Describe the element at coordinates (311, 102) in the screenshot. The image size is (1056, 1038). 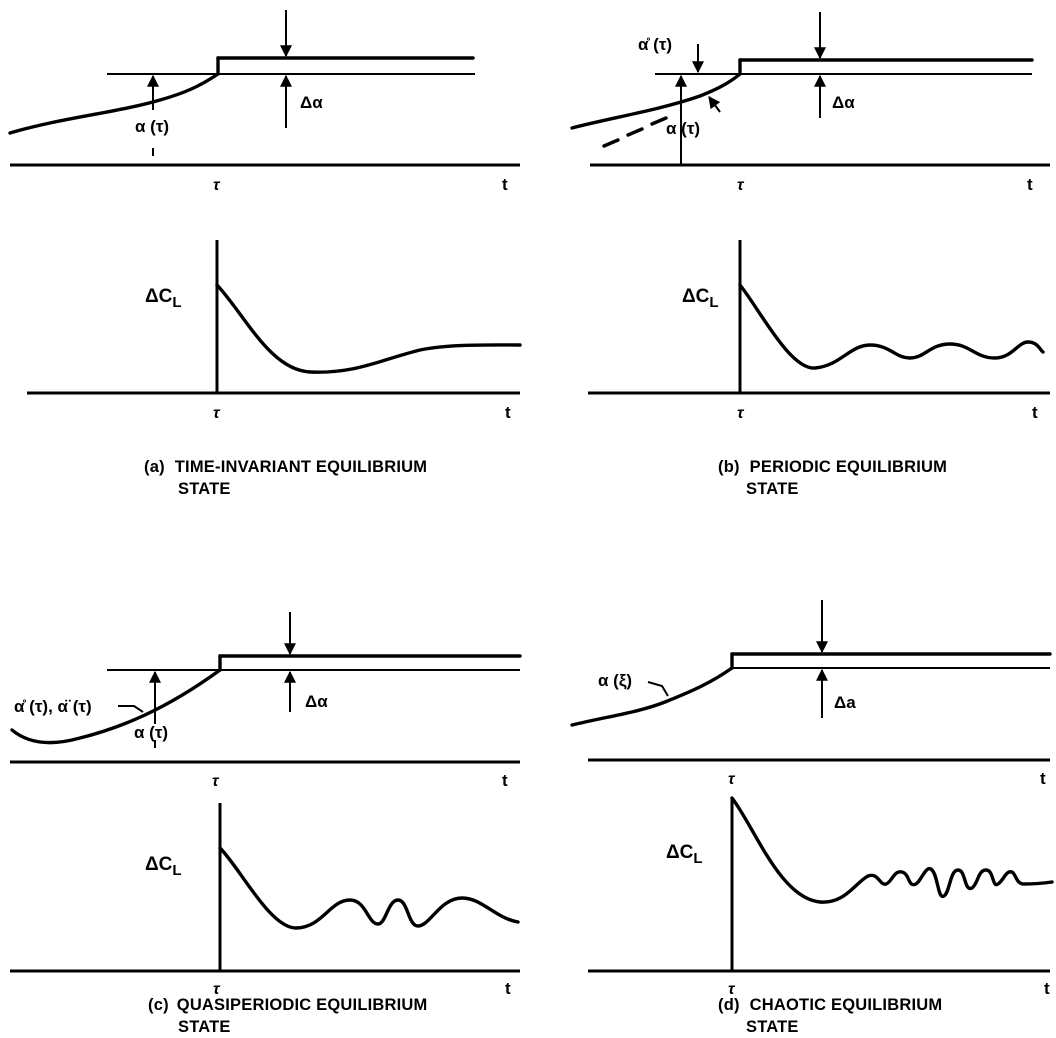
I see `panel-a-delta-alpha-label: Δα` at that location.